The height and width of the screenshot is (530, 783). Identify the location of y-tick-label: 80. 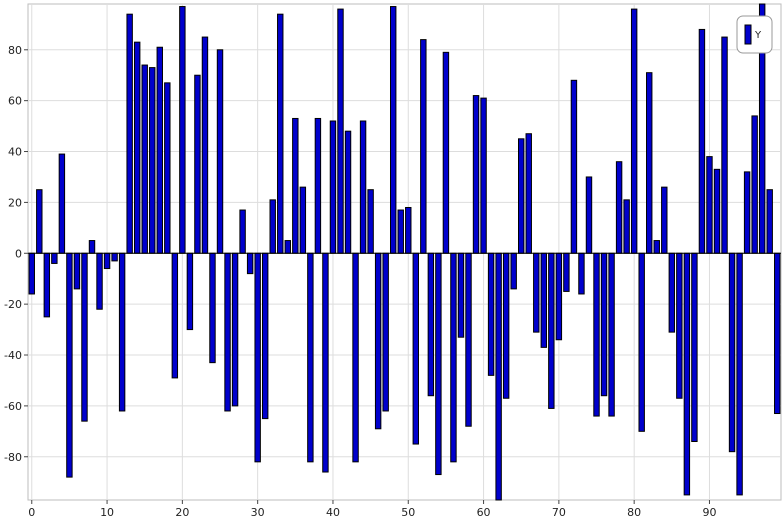
(15, 50).